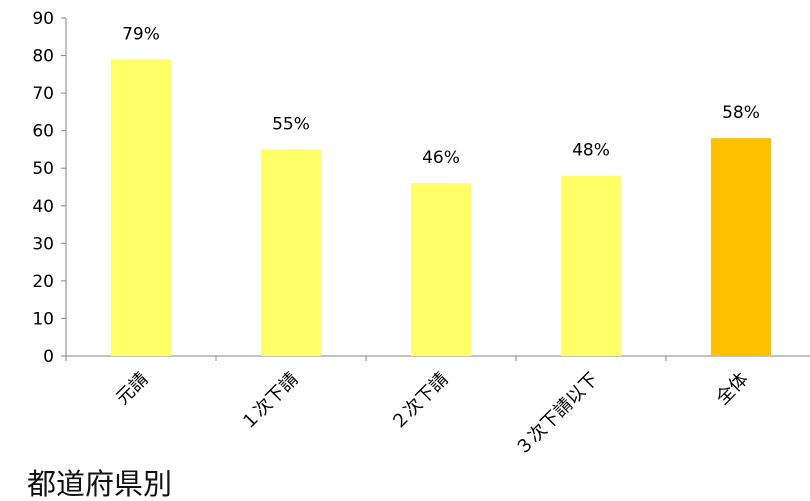 Image resolution: width=810 pixels, height=501 pixels. I want to click on data-label: 55%, so click(291, 124).